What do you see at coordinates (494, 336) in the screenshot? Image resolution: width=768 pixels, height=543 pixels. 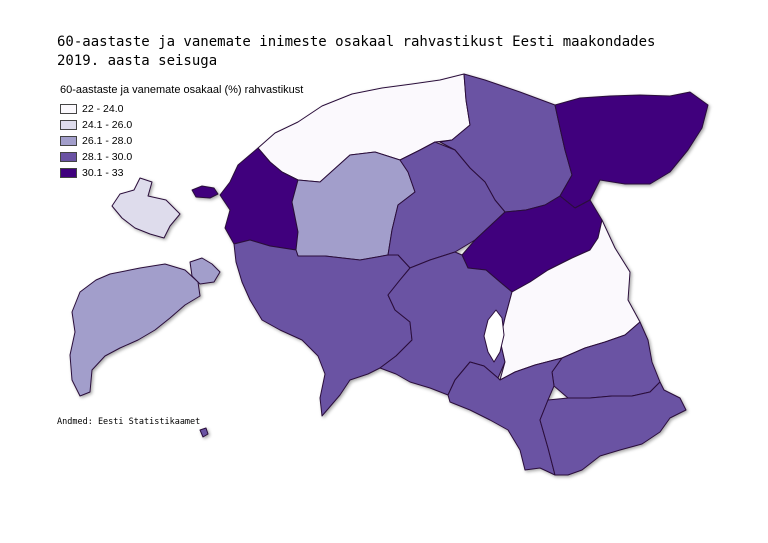 I see `lake-vortsjarv` at bounding box center [494, 336].